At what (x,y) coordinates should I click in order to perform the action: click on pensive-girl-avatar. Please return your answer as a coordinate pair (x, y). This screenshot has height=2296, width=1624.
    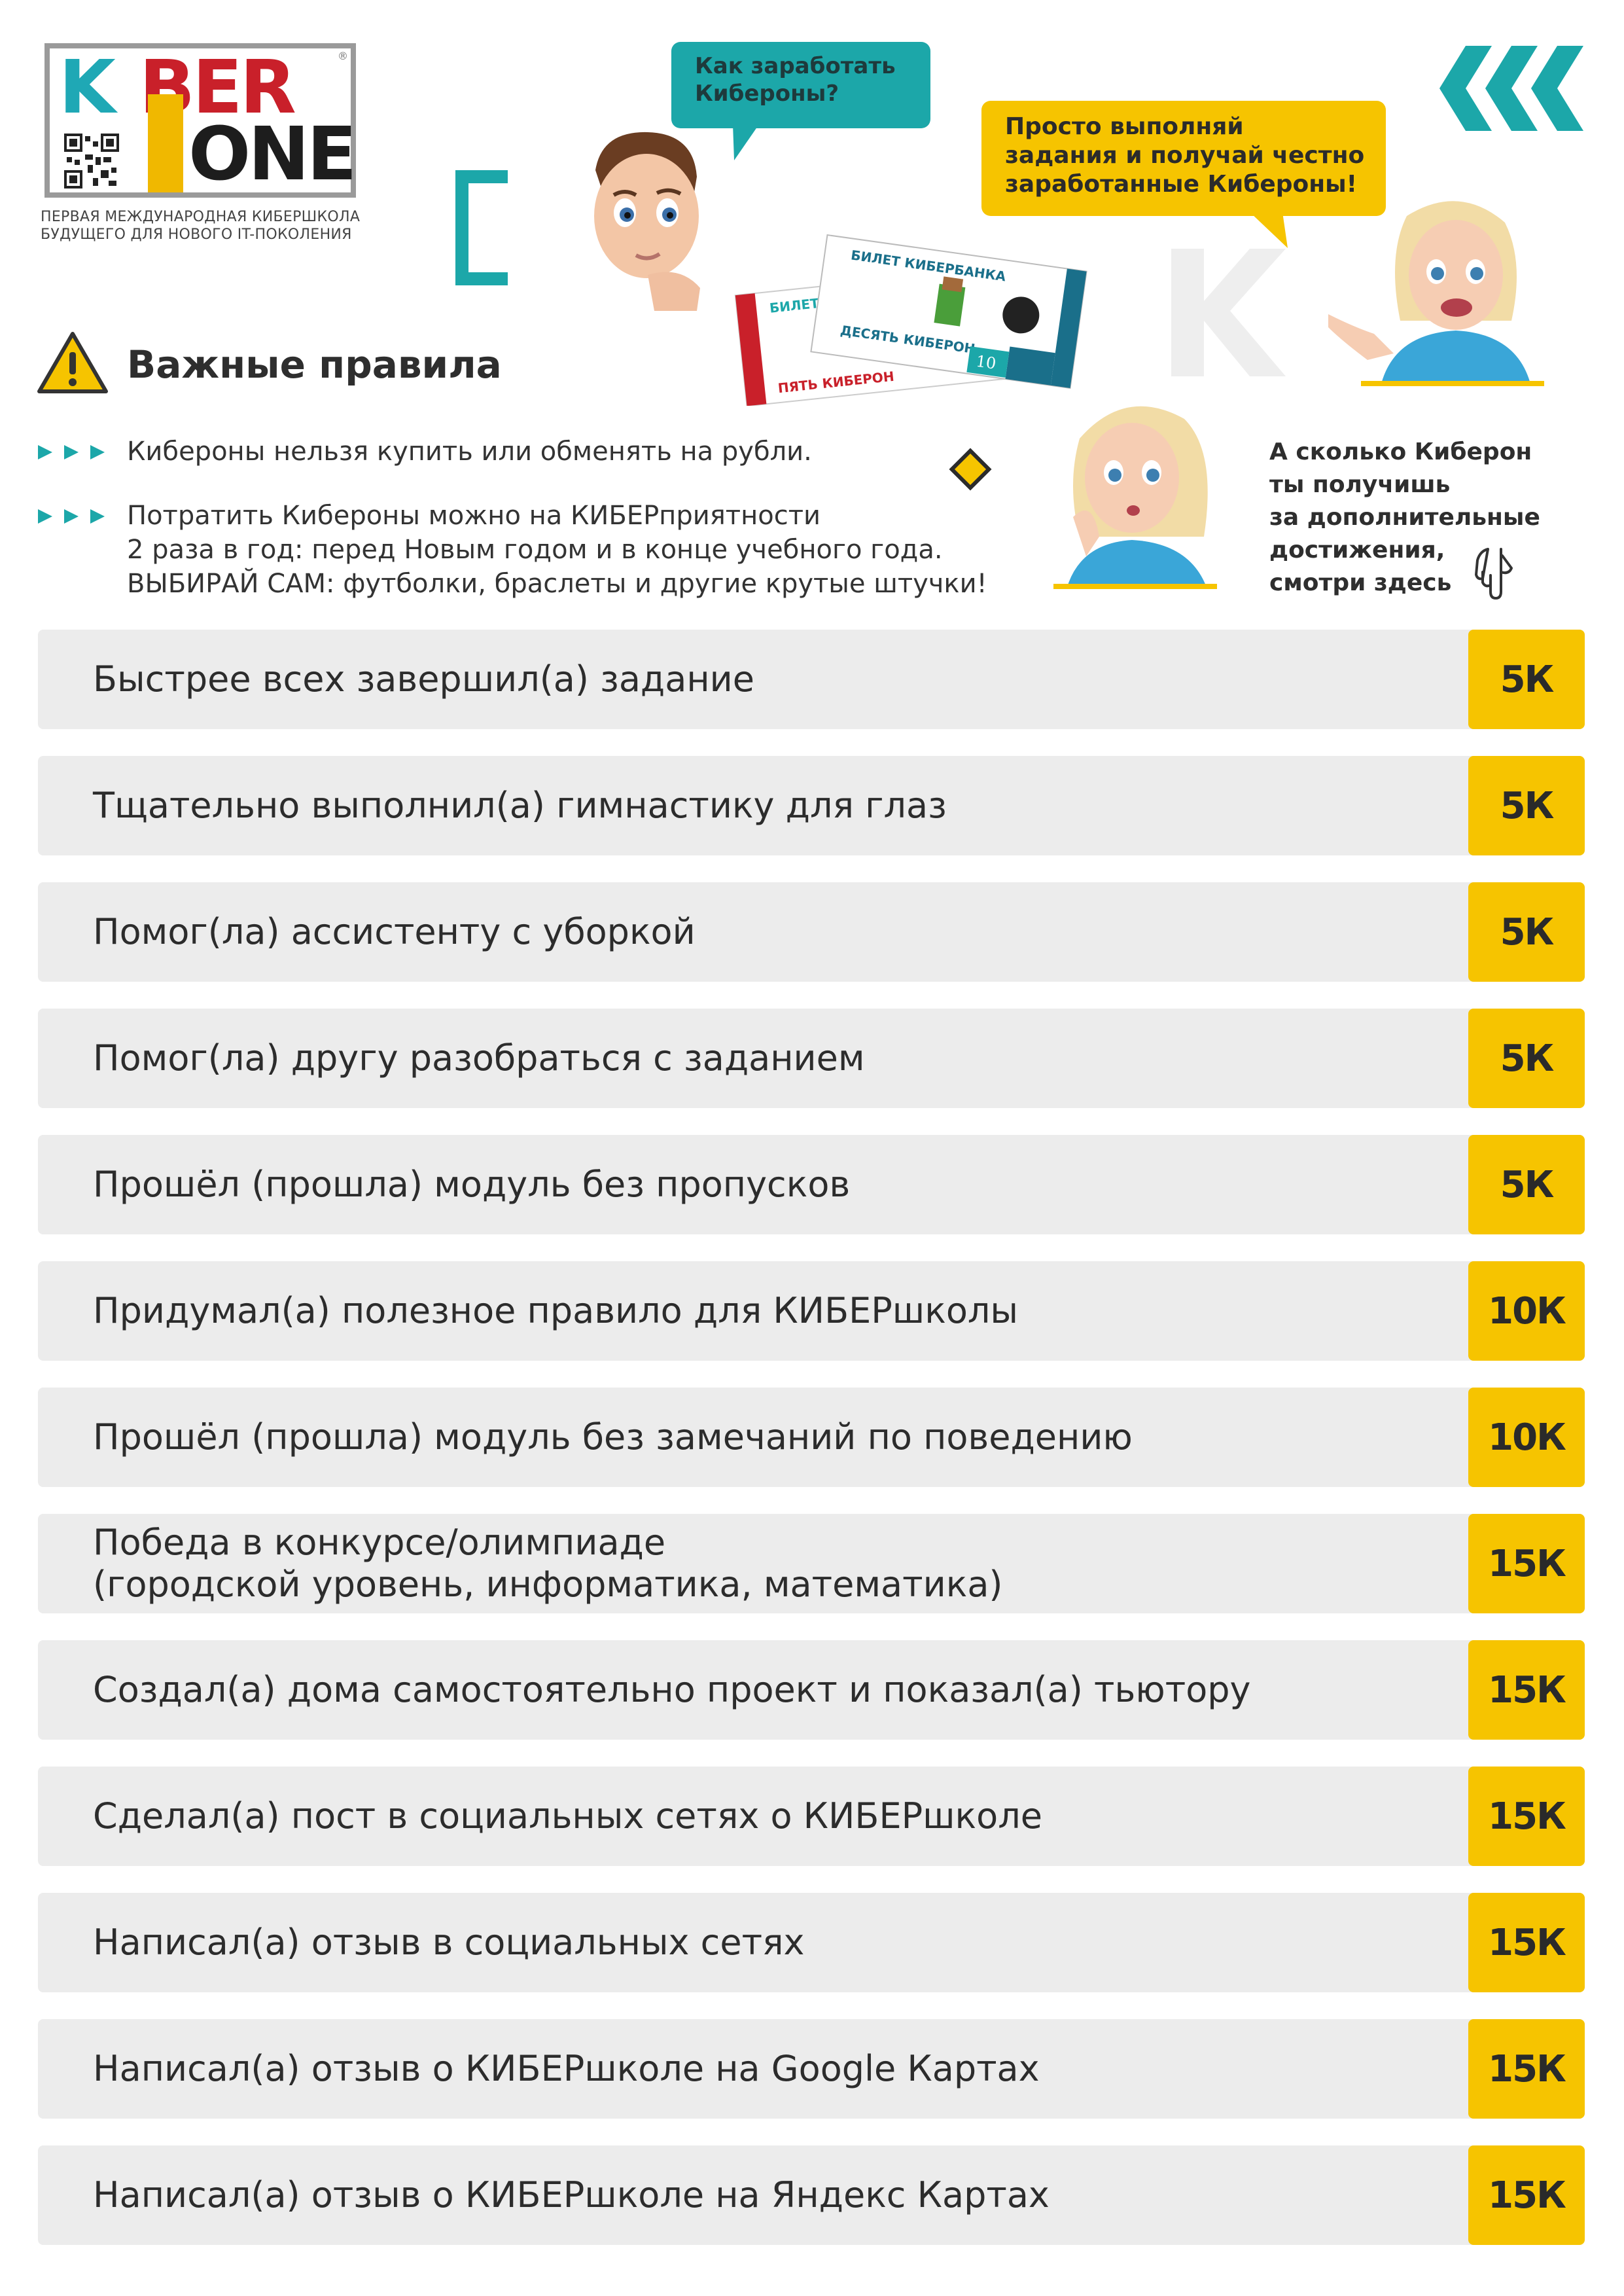
    Looking at the image, I should click on (1135, 497).